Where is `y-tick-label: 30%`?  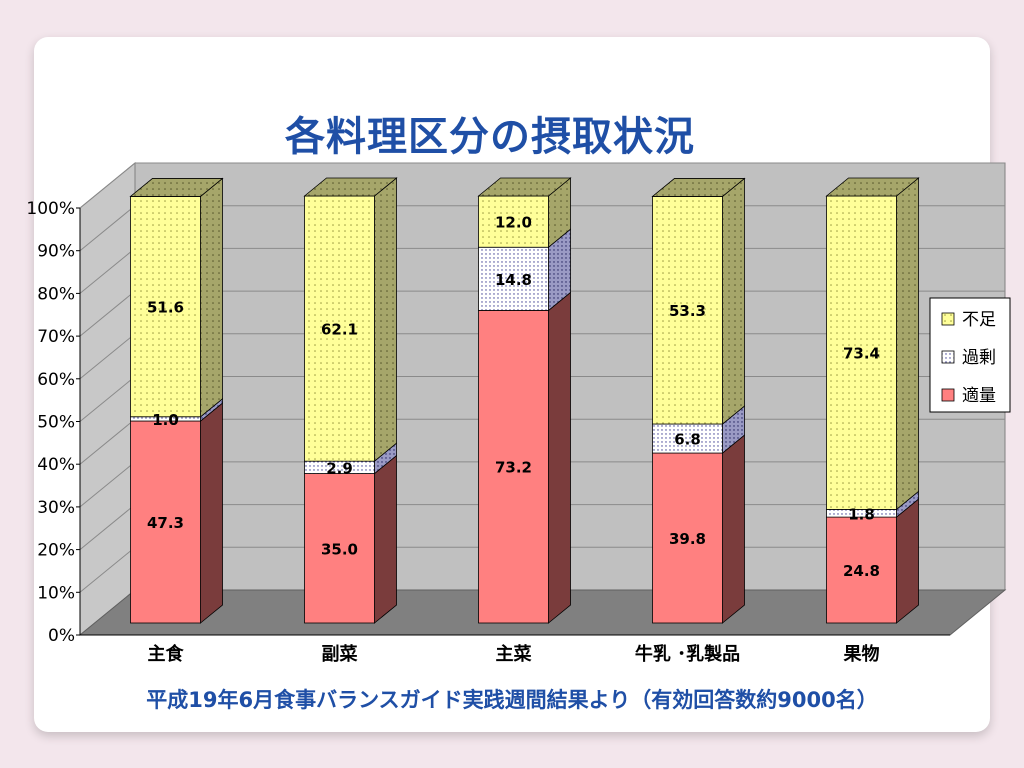 y-tick-label: 30% is located at coordinates (56, 508).